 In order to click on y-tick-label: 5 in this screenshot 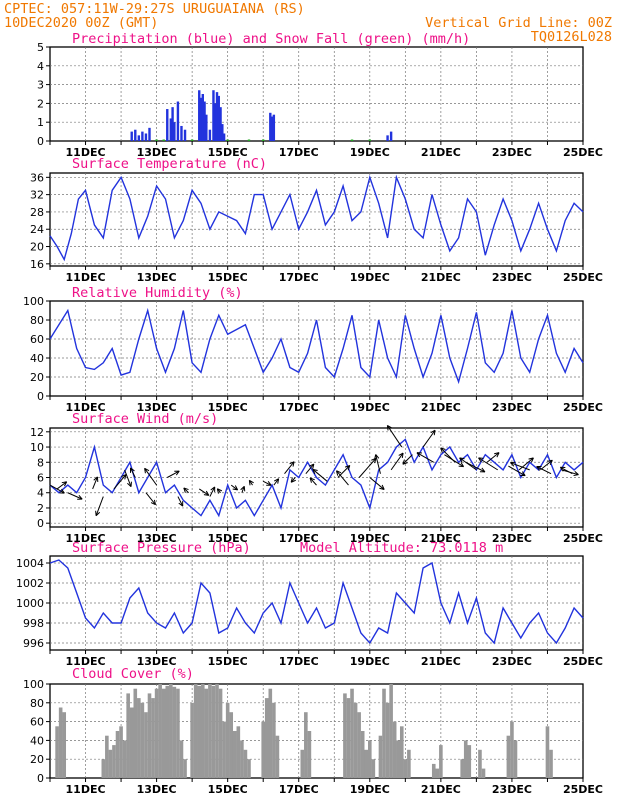, I will do `click(40, 47)`.